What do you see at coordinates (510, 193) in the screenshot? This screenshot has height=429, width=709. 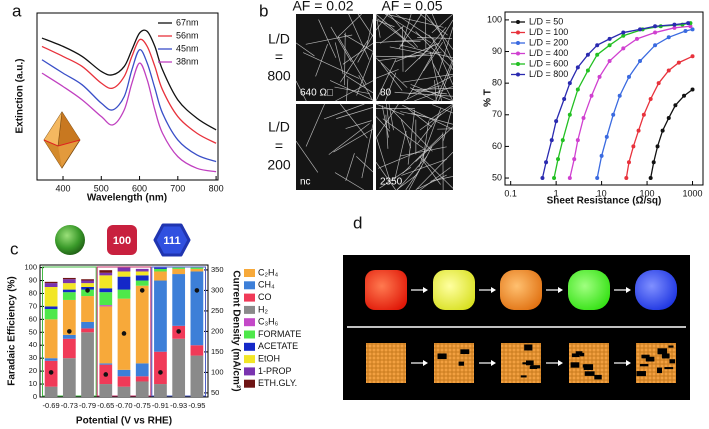 I see `x-tick-label: 0.1` at bounding box center [510, 193].